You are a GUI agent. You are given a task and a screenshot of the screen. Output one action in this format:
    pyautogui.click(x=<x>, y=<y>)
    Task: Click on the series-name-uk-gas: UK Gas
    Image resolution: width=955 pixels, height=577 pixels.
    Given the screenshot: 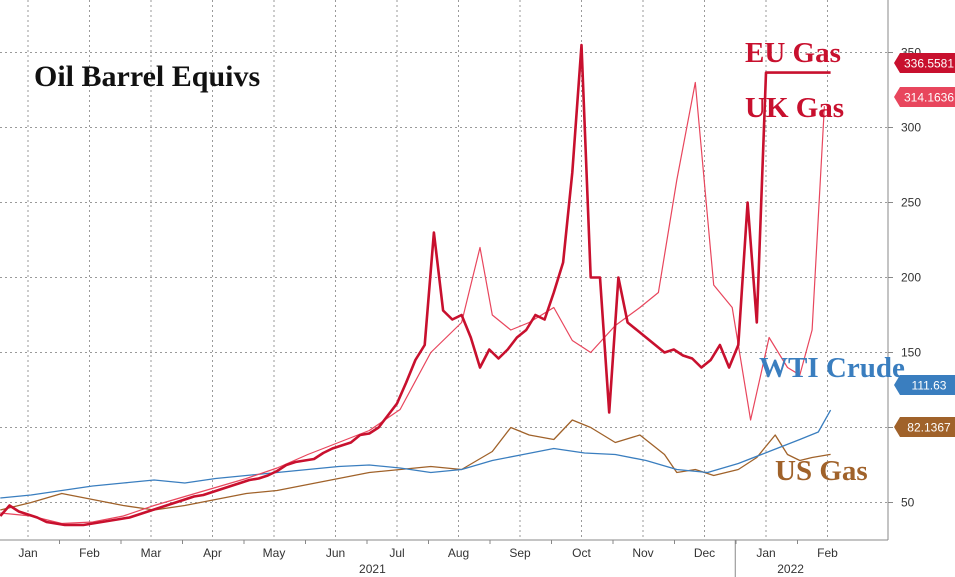 What is the action you would take?
    pyautogui.click(x=794, y=108)
    